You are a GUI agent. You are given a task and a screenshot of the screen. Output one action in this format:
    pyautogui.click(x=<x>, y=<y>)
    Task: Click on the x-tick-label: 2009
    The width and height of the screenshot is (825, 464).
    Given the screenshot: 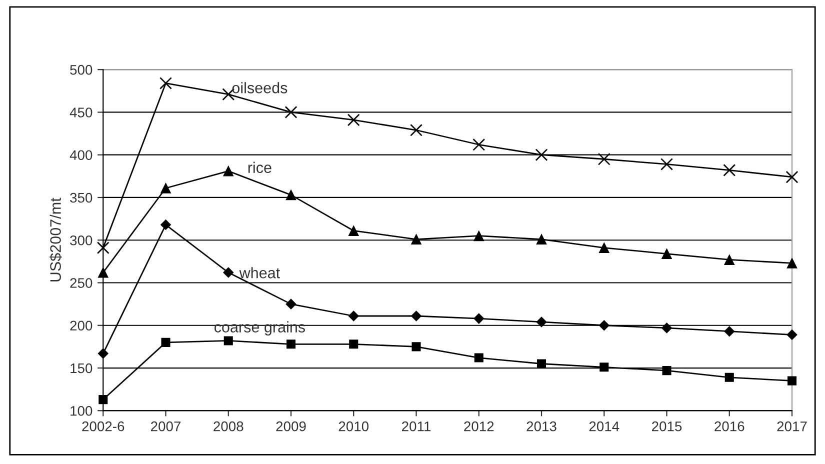 What is the action you would take?
    pyautogui.click(x=291, y=426)
    